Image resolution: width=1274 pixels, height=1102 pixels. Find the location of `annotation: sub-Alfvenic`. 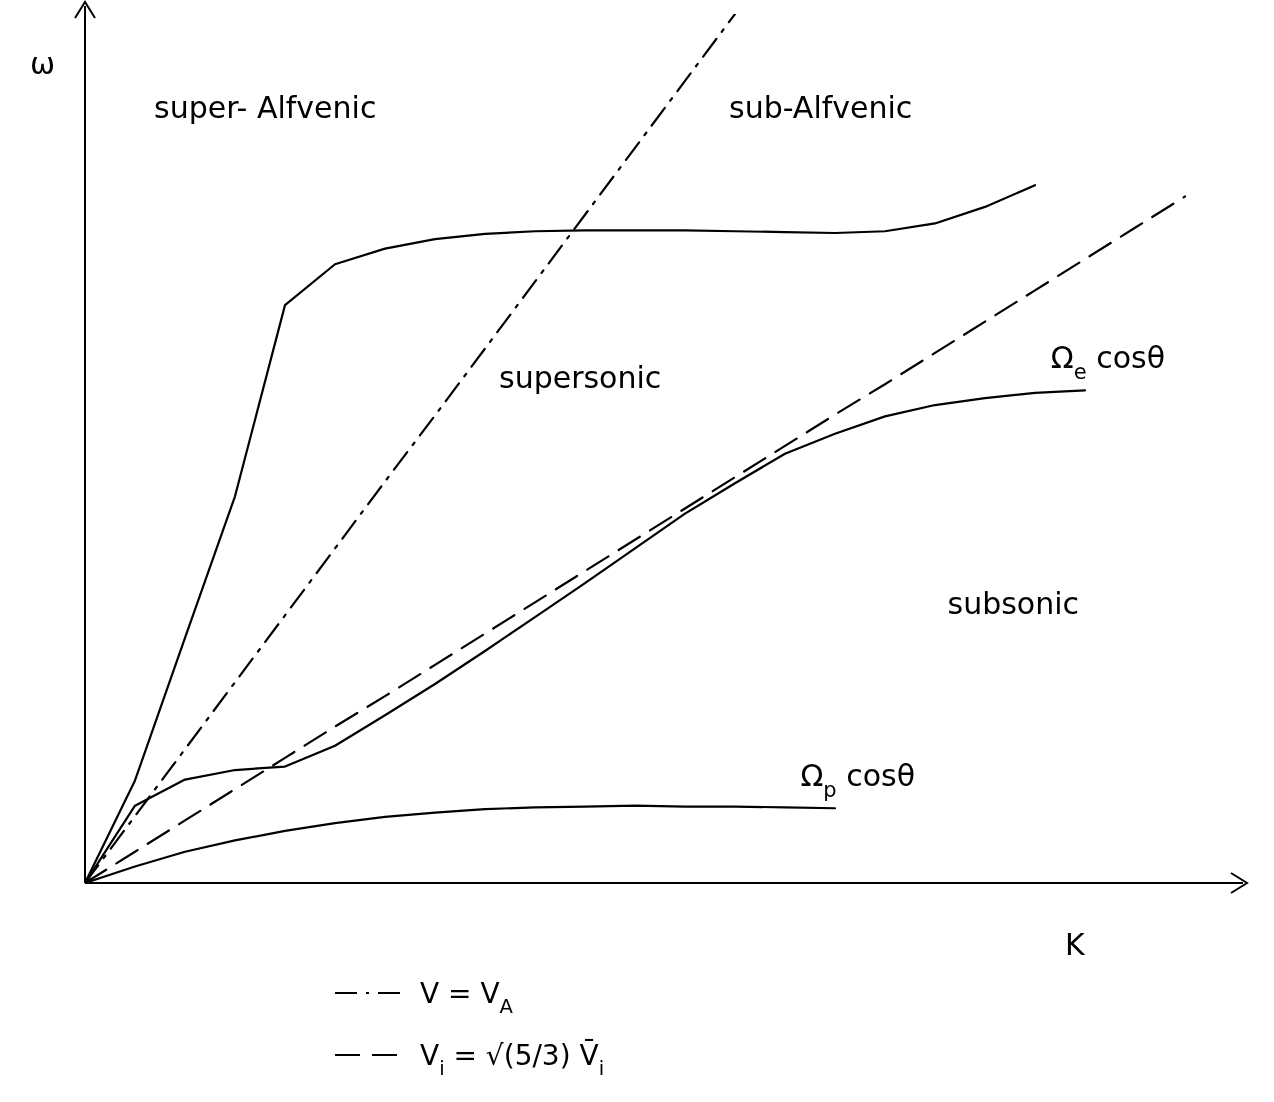

annotation: sub-Alfvenic is located at coordinates (821, 108).